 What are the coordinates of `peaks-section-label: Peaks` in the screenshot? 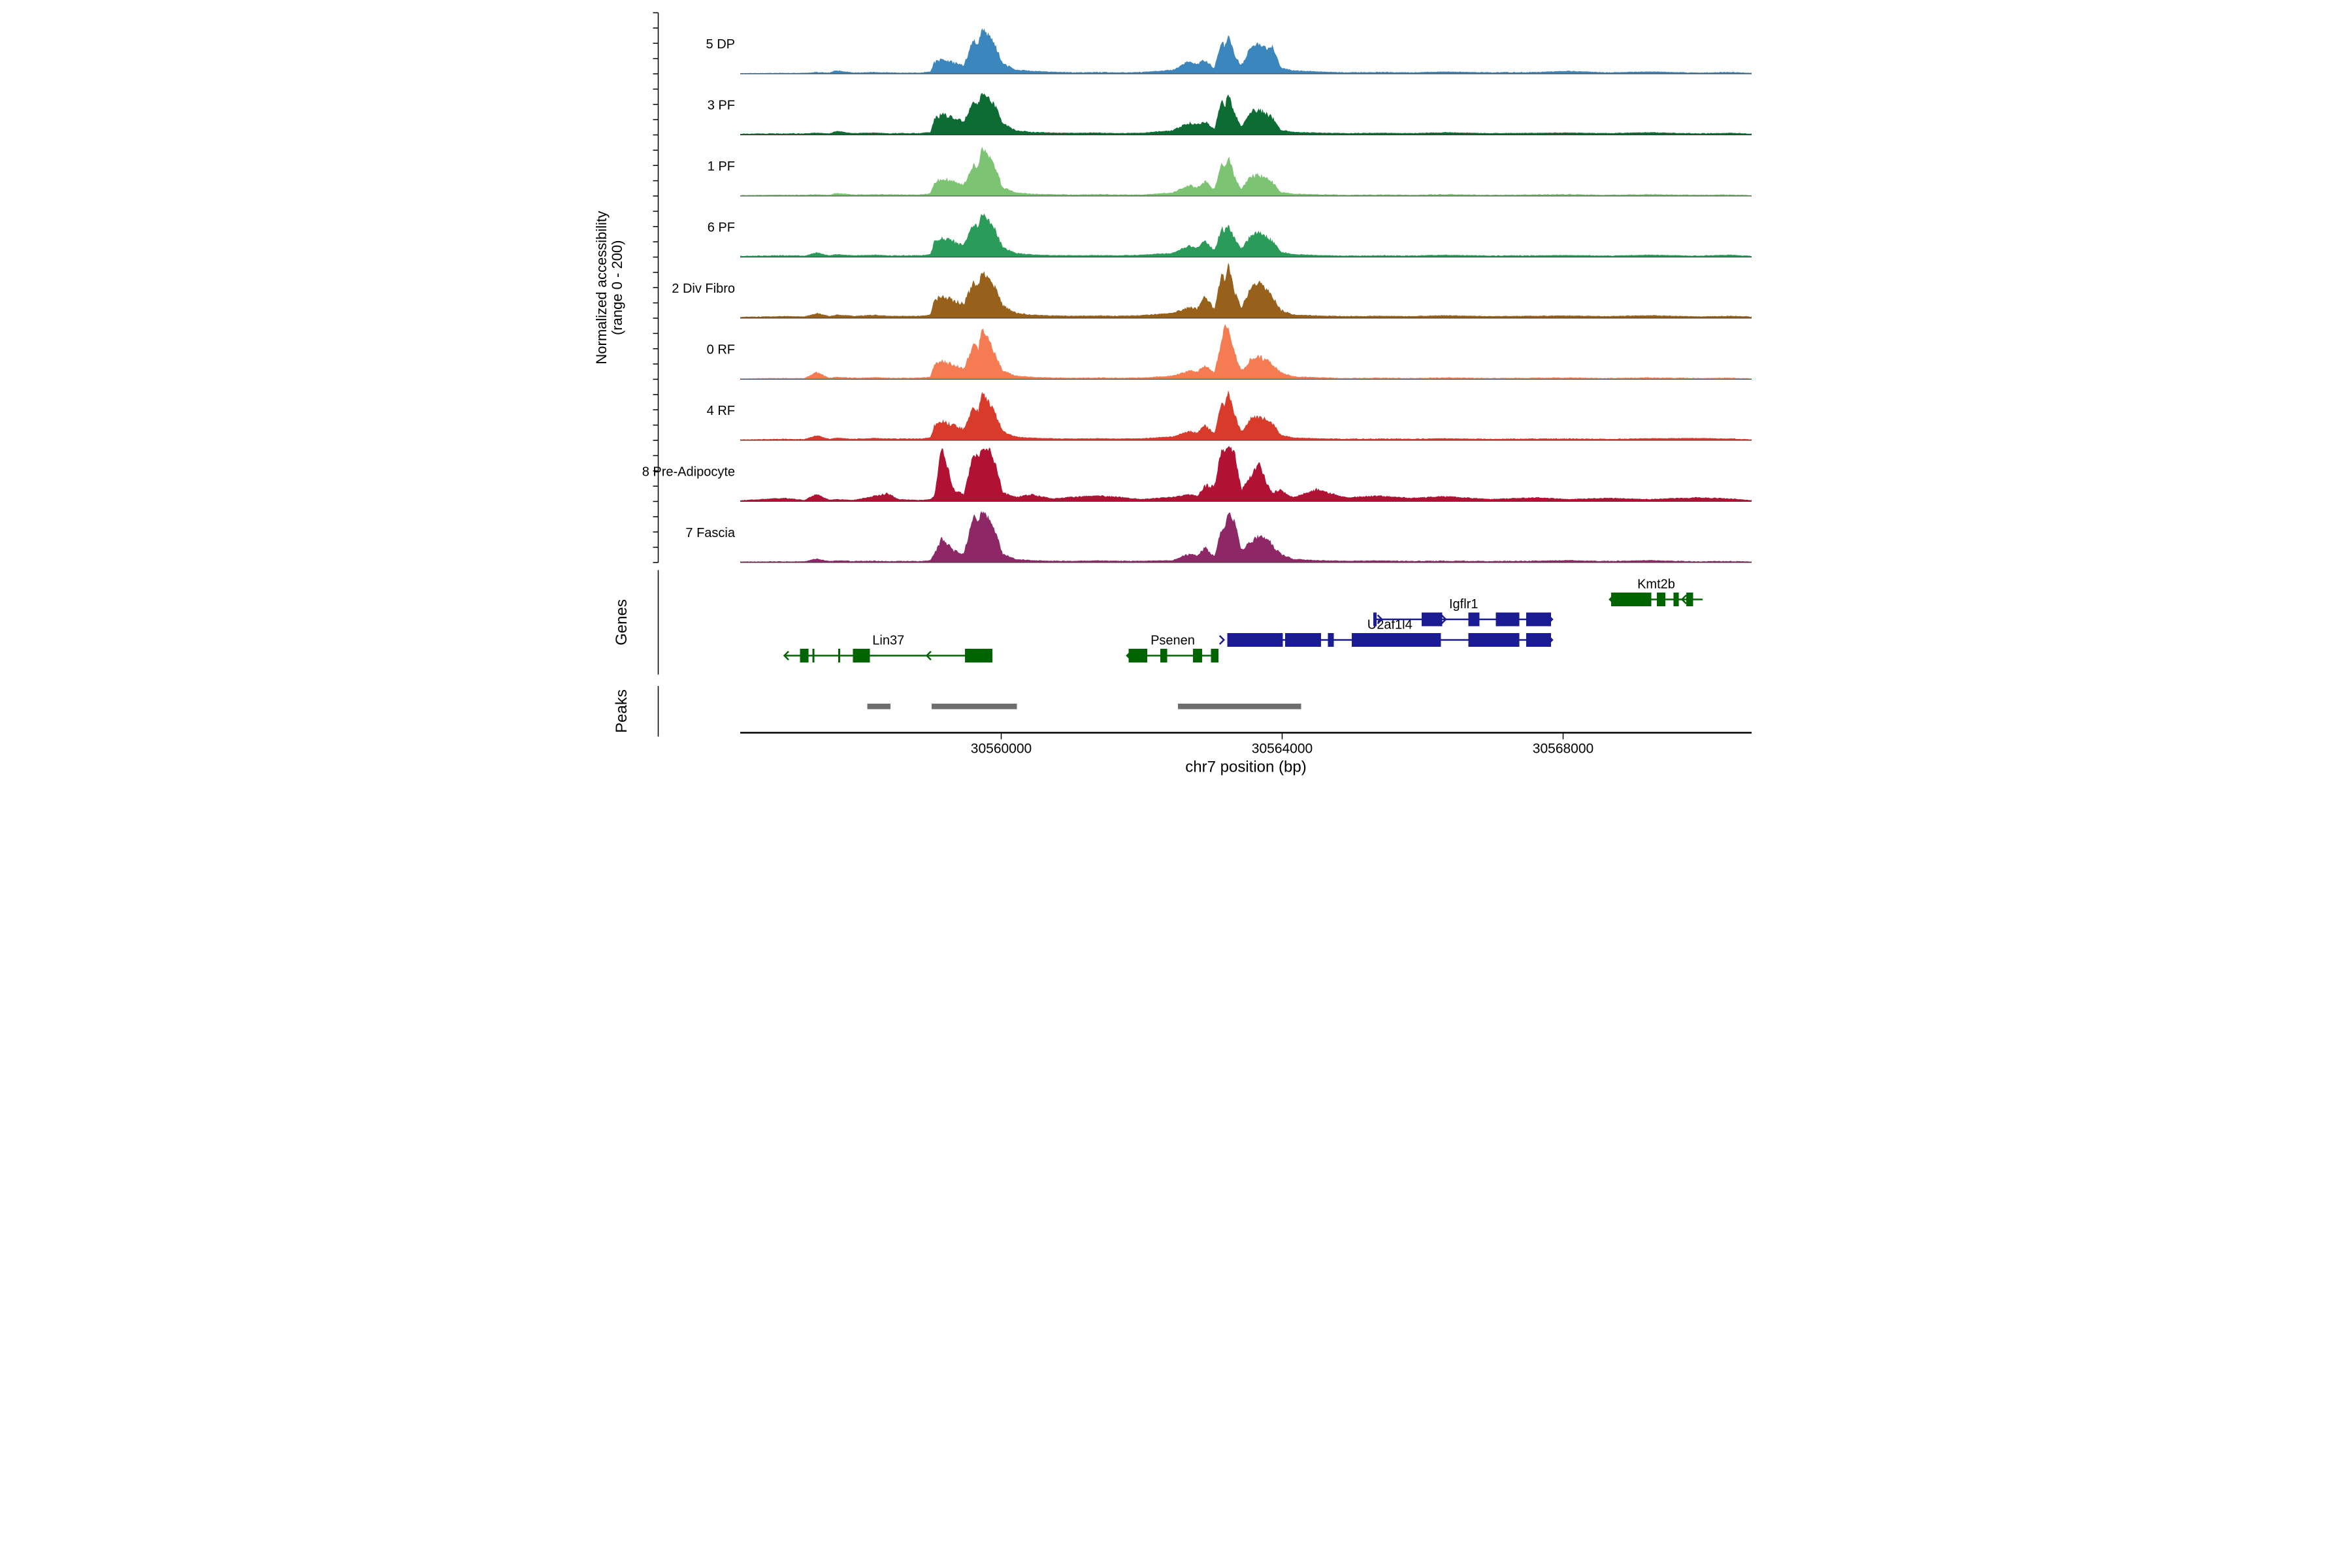 It's located at (621, 711).